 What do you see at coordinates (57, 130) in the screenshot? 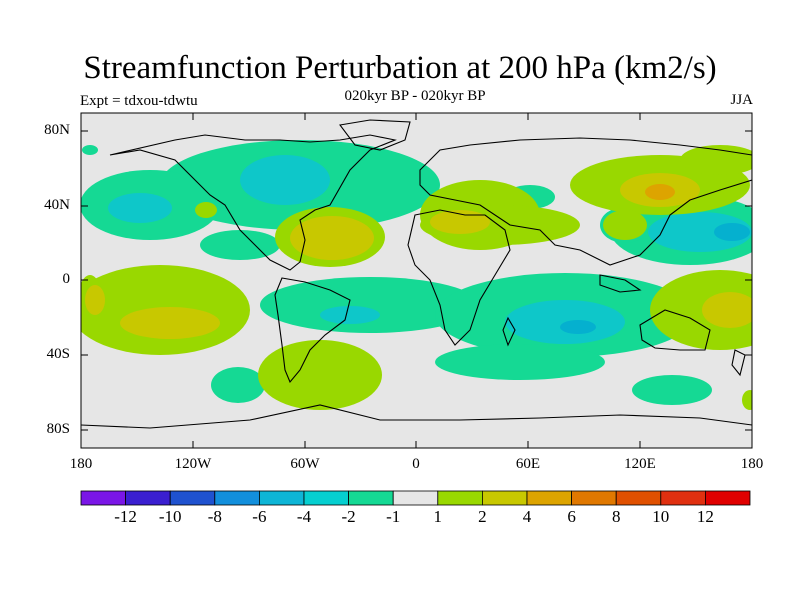
I see `lat-label-80n: 80N` at bounding box center [57, 130].